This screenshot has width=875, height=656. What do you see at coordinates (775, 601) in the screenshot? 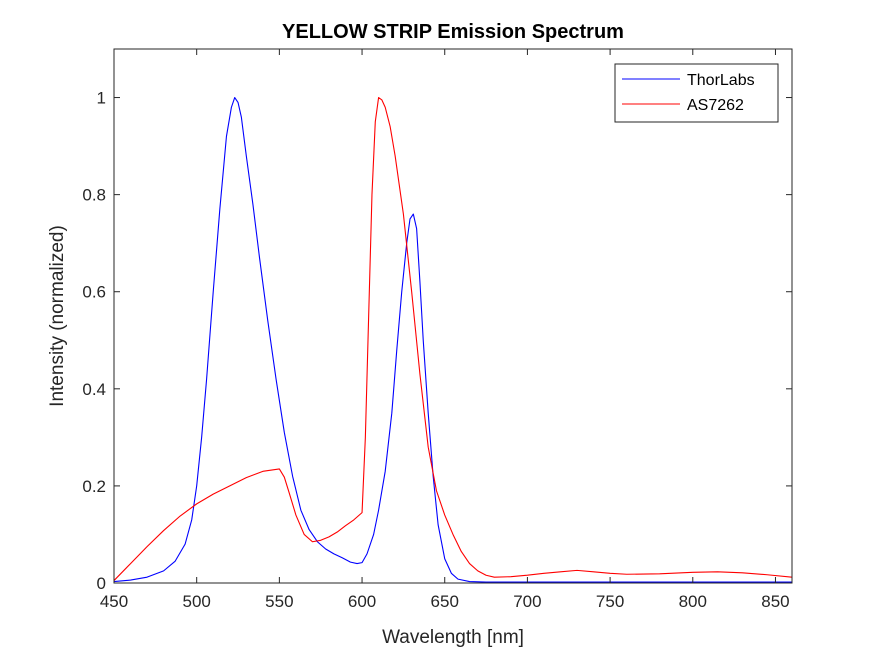
I see `x-tick-label: 850` at bounding box center [775, 601].